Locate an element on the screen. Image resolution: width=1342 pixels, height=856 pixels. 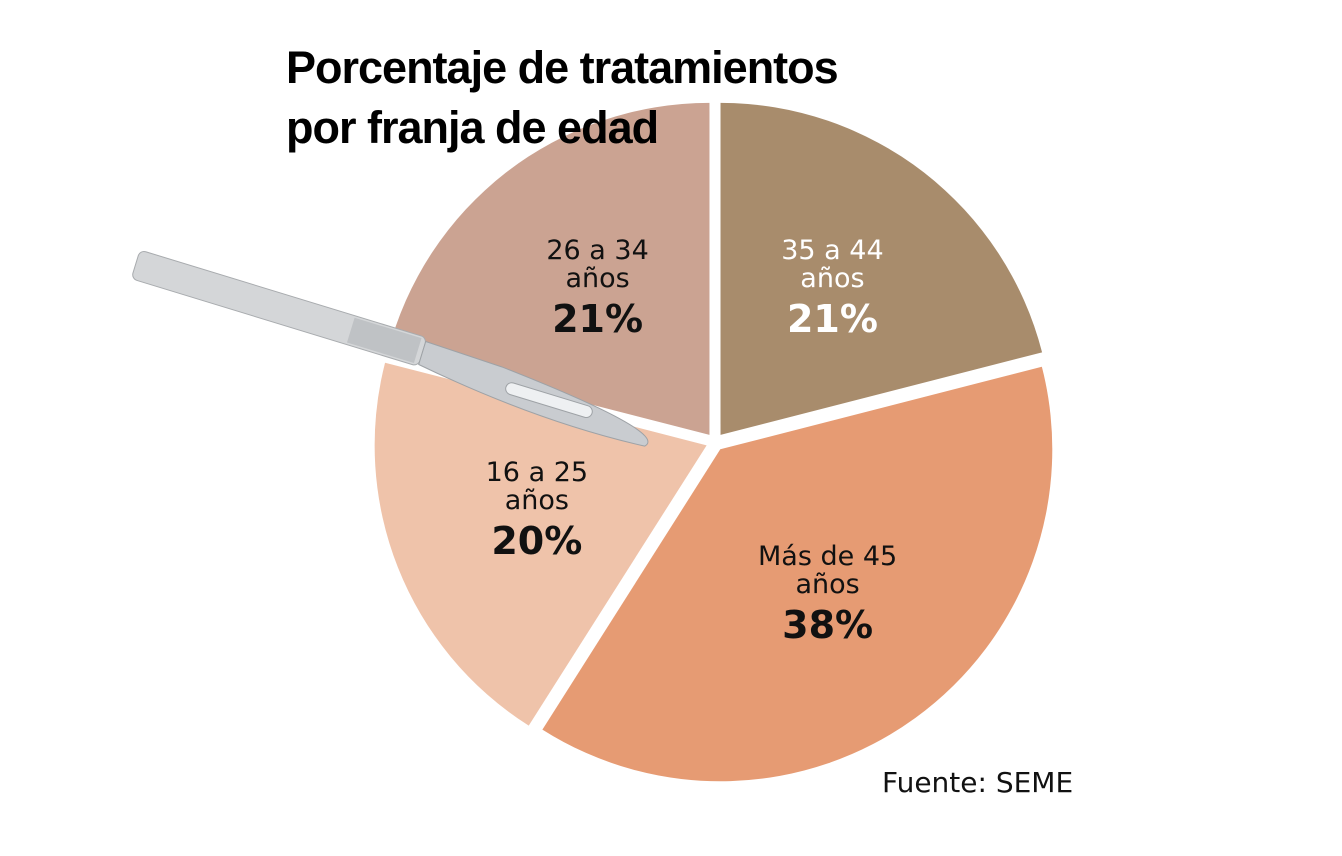
value-label: 38% is located at coordinates (828, 625).